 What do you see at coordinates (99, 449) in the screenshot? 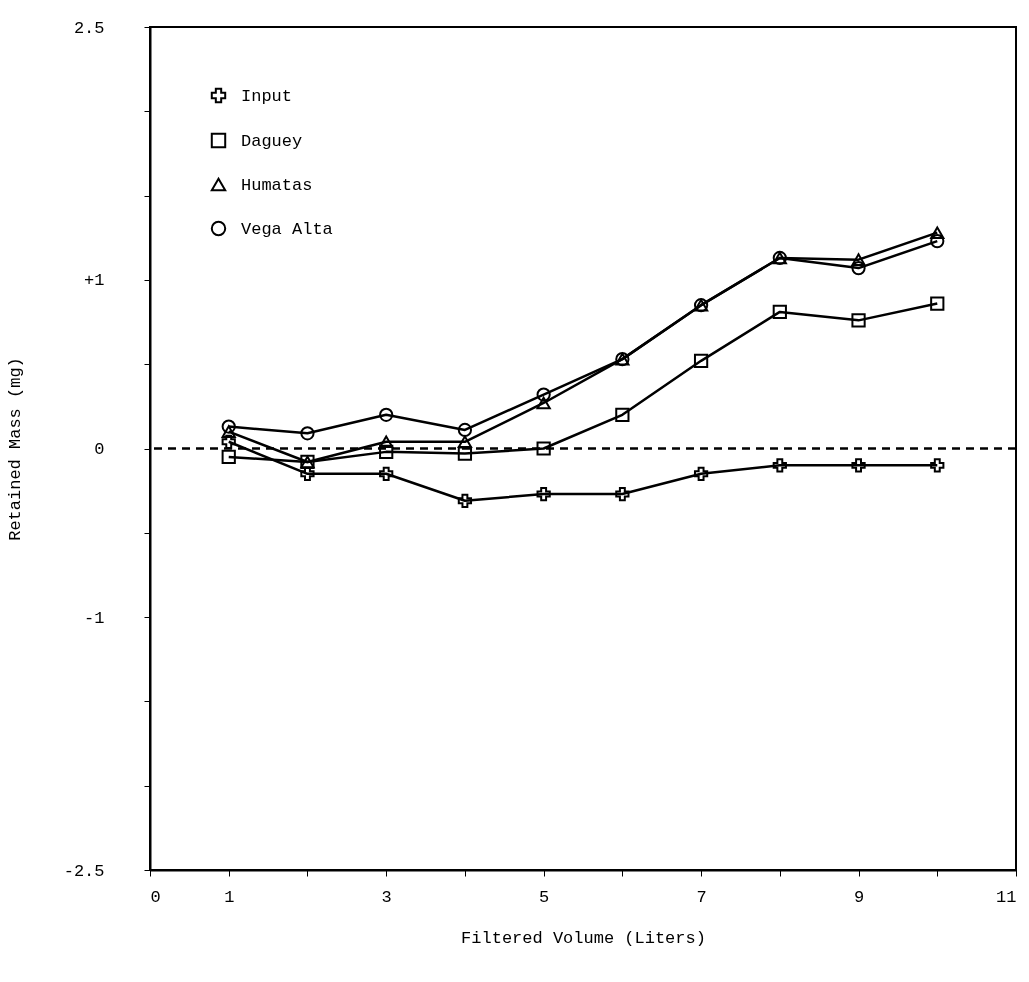
I see `y-tick-label: 0` at bounding box center [99, 449].